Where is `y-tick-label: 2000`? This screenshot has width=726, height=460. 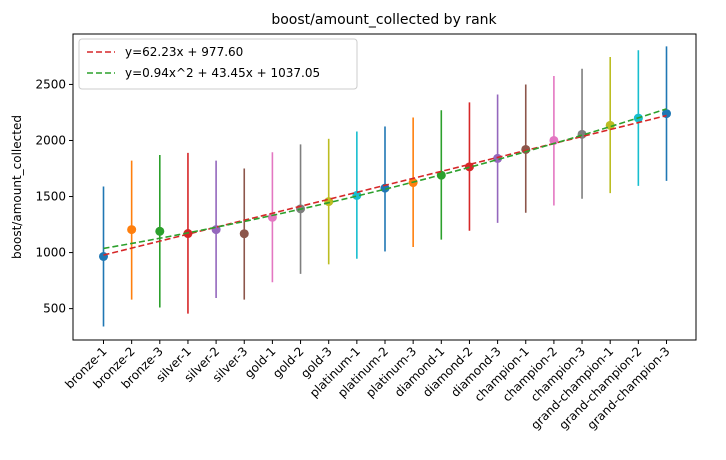
y-tick-label: 2000 is located at coordinates (50, 140).